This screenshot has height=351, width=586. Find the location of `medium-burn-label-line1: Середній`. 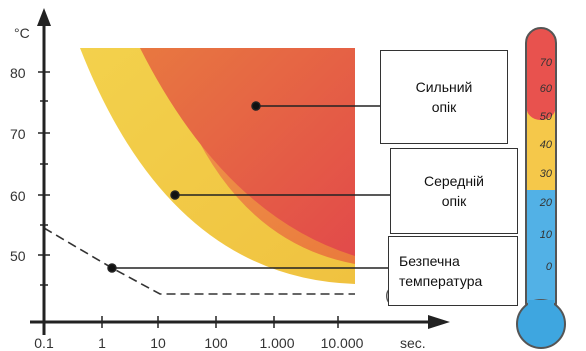

medium-burn-label-line1: Середній is located at coordinates (454, 181).